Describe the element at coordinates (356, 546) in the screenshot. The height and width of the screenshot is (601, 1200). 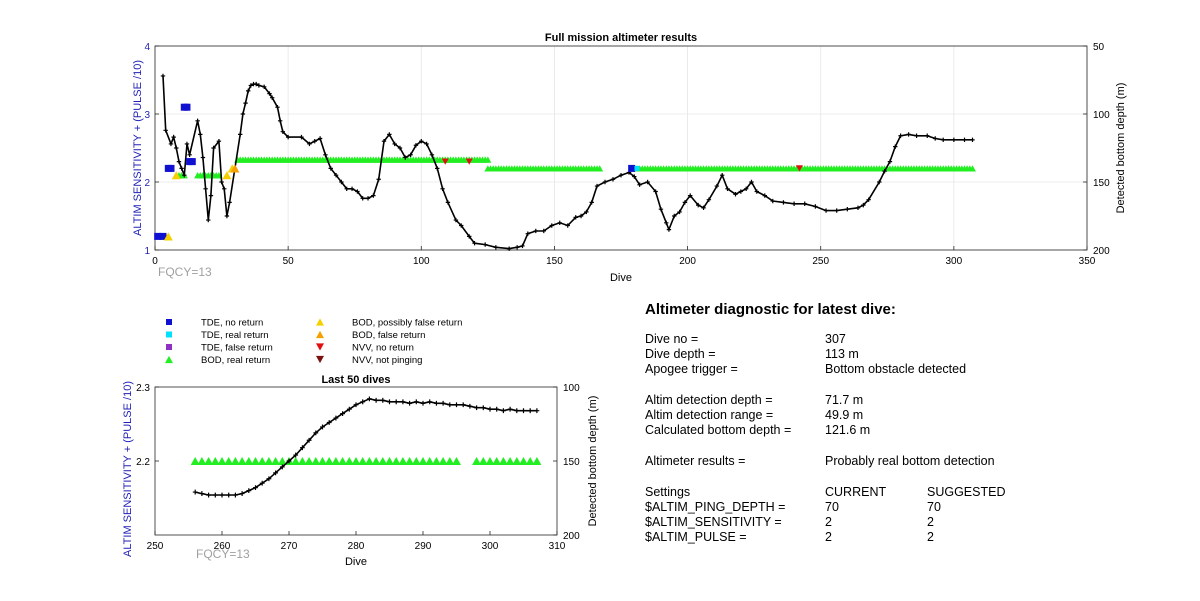
I see `x-tick-label: 280` at that location.